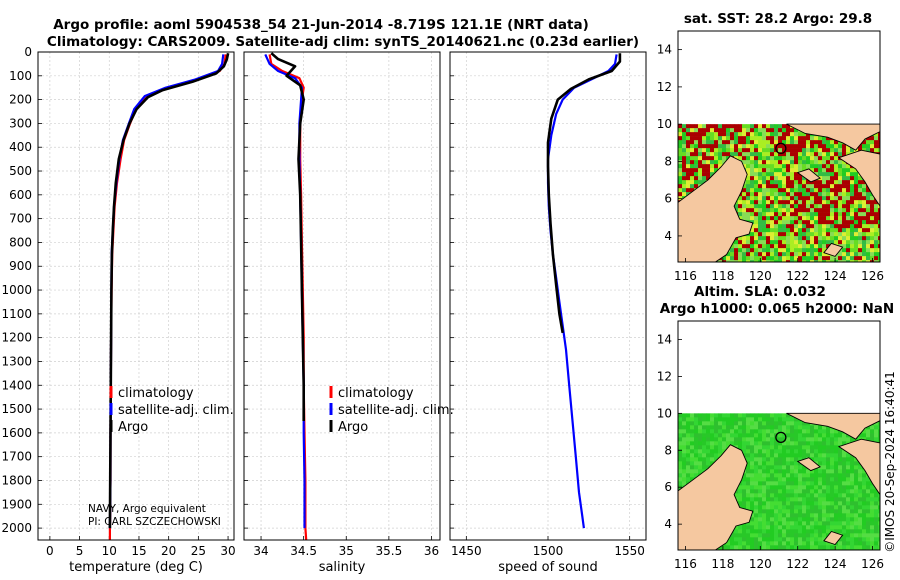  I want to click on legend-salinity: climatology satellite-adj. clim. Argo, so click(391, 410).